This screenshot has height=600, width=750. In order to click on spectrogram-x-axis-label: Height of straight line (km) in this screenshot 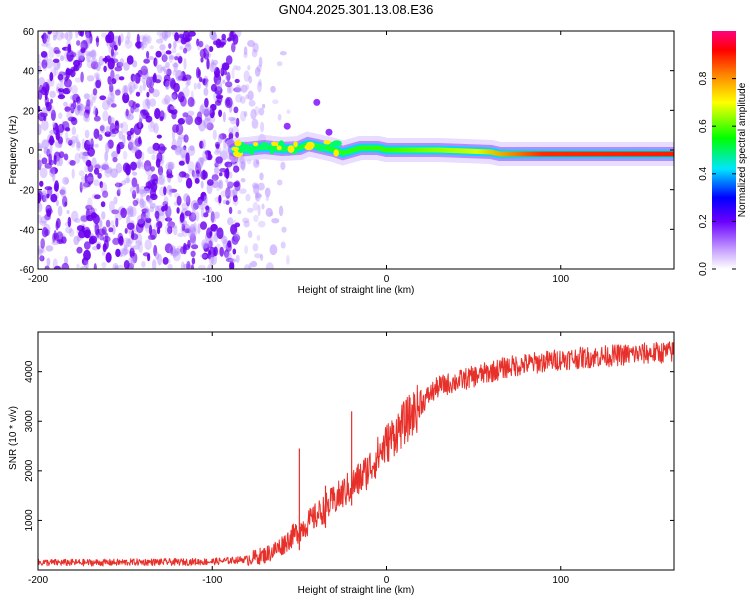, I will do `click(356, 290)`.